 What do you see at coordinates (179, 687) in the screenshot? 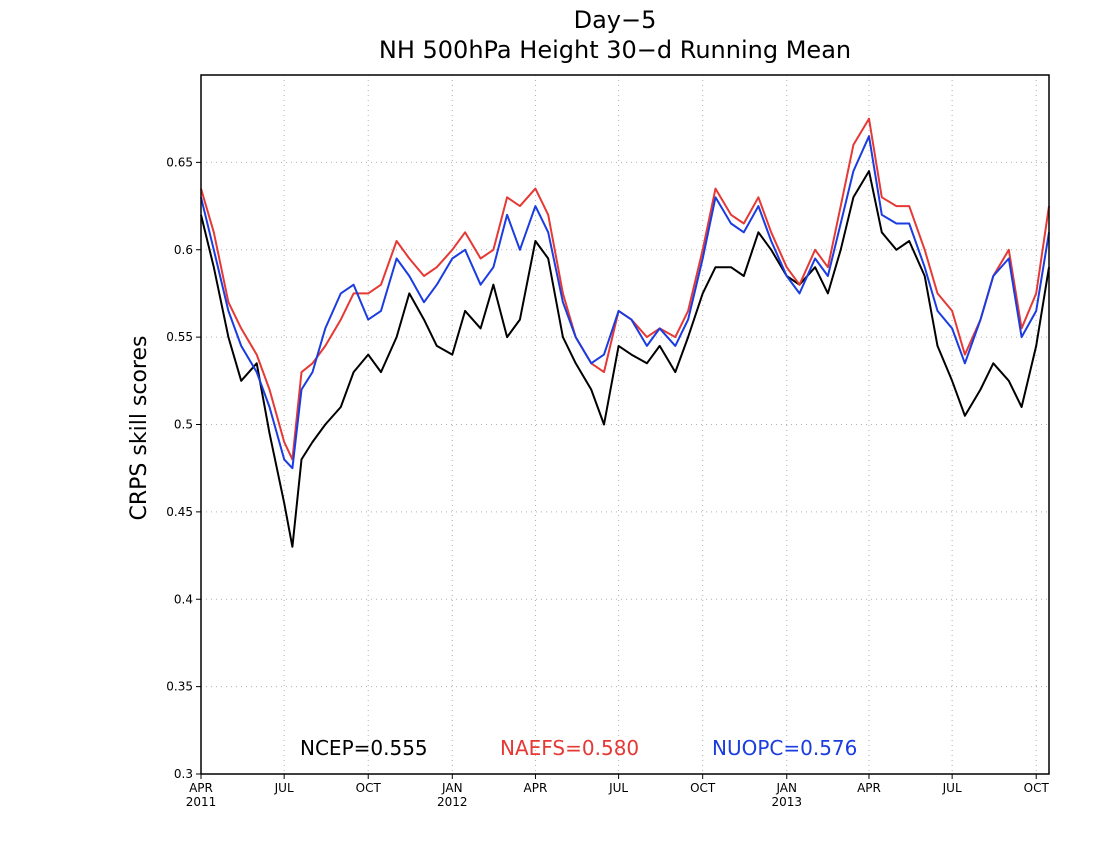
I see `y-tick-label: 0.35` at bounding box center [179, 687].